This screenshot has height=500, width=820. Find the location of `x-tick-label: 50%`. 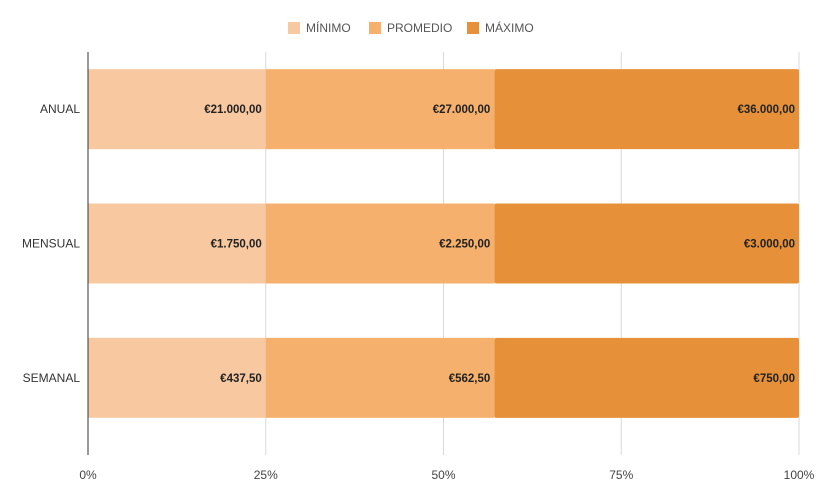

x-tick-label: 50% is located at coordinates (443, 475).